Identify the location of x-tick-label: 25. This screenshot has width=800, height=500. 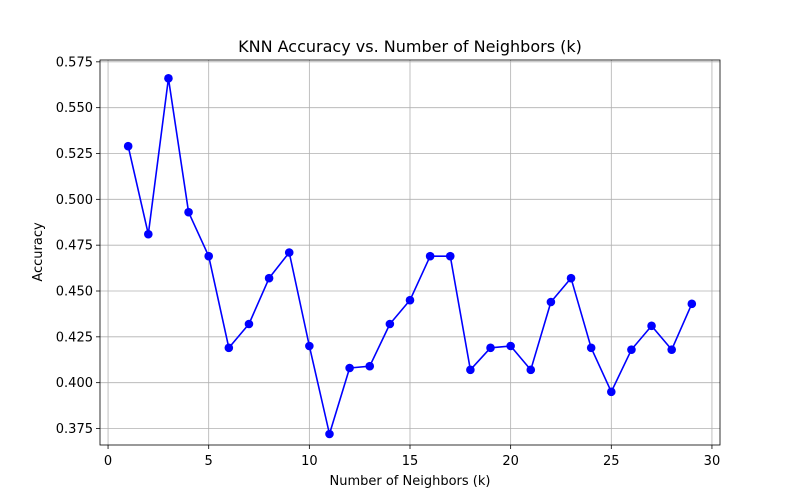
(611, 461).